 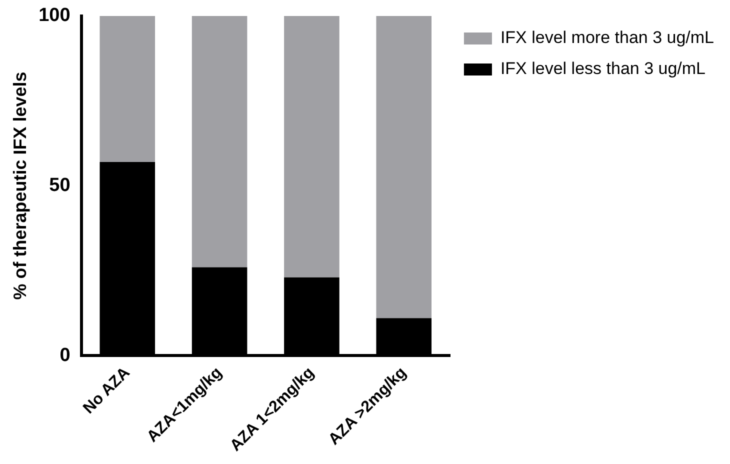 I want to click on legend-label: IFX level less than 3 ug/mL, so click(x=603, y=68).